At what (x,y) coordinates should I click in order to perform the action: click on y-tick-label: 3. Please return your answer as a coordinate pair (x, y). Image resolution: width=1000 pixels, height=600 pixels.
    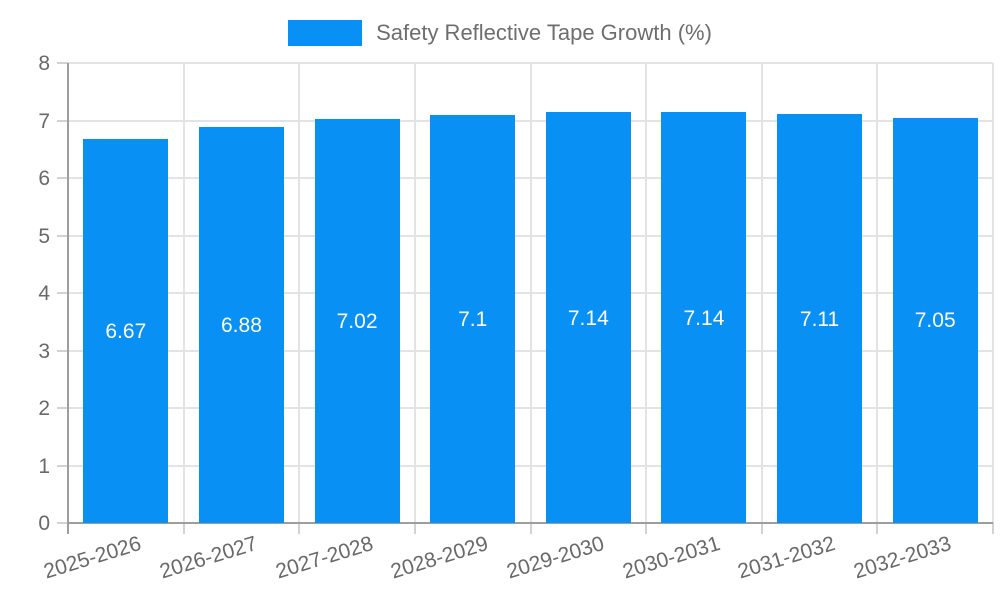
    Looking at the image, I should click on (44, 351).